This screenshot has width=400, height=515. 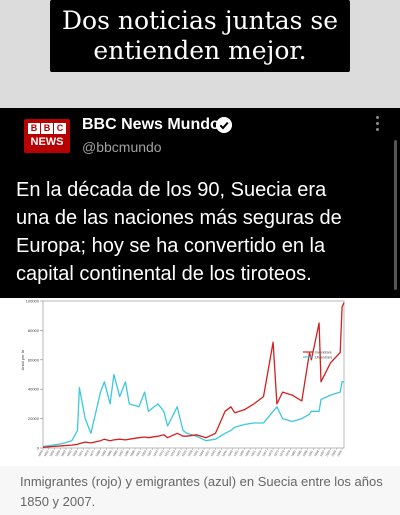 What do you see at coordinates (282, 453) in the screenshot?
I see `x-tick-label: 1976` at bounding box center [282, 453].